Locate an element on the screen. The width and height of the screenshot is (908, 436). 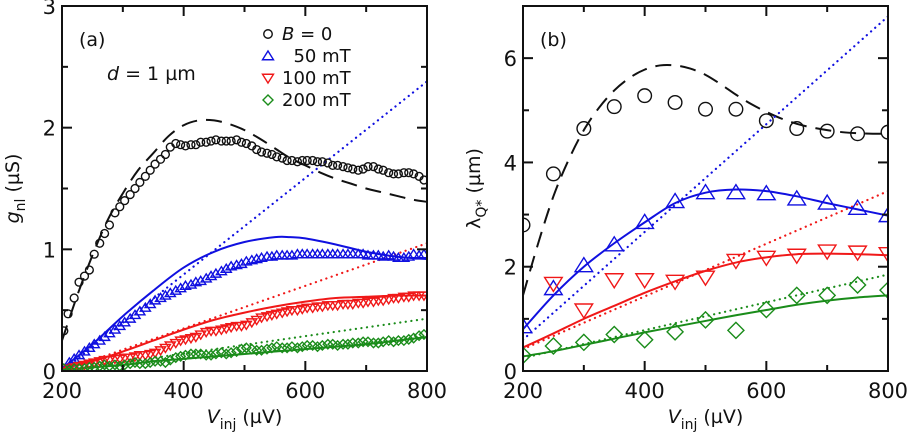
series-B100-points is located at coordinates (244, 331).